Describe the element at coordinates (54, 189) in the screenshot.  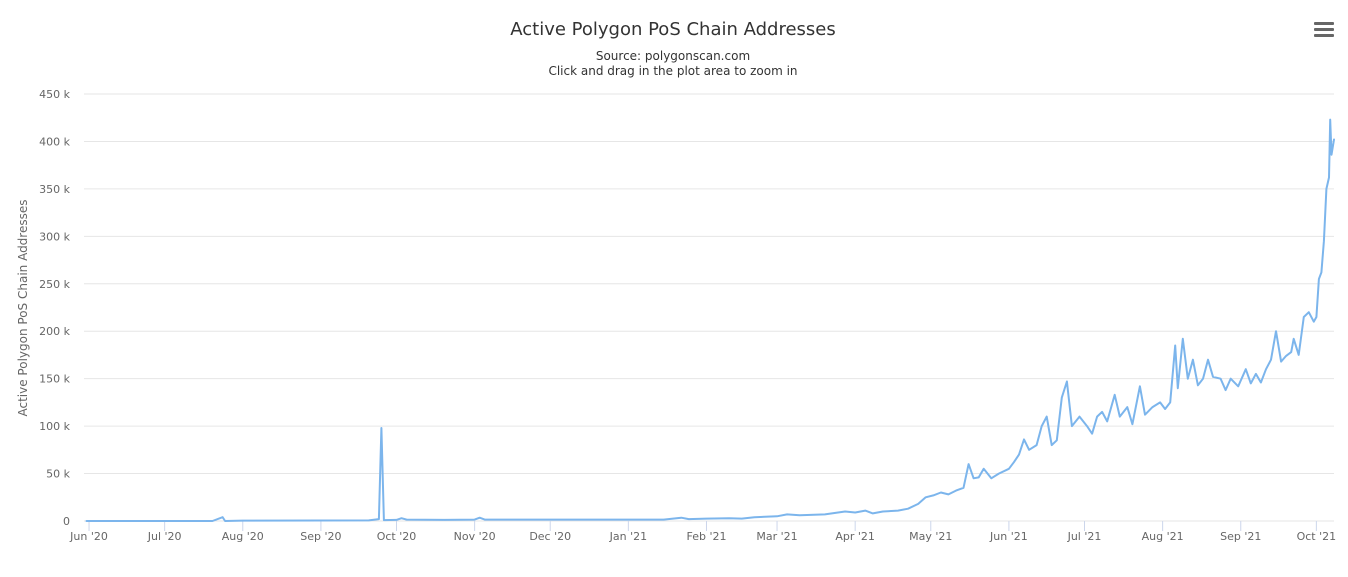
I see `y-tick-label: 350 k` at that location.